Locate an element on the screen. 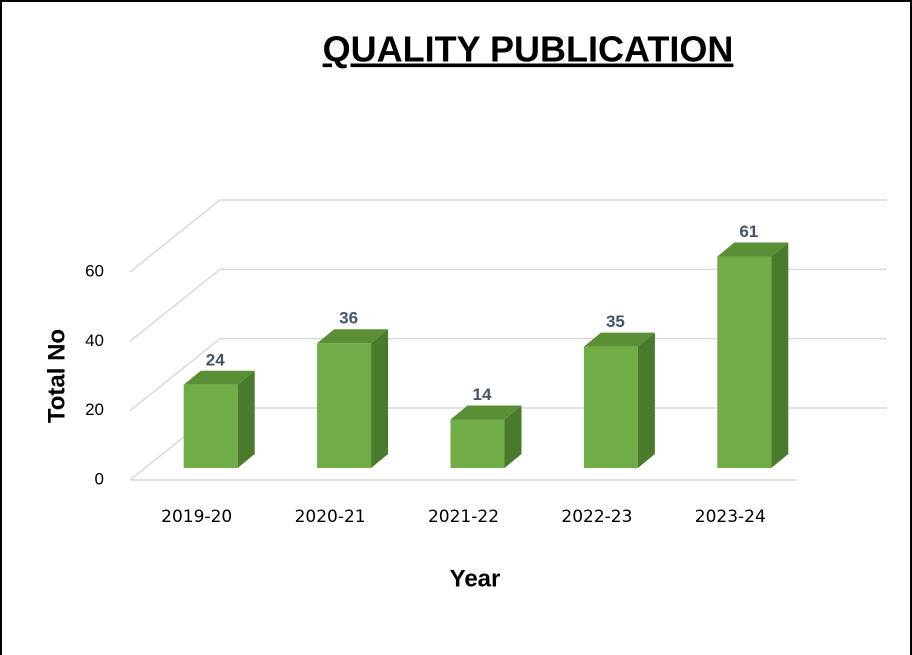 The image size is (912, 655). y-tick-label: 20 is located at coordinates (94, 409).